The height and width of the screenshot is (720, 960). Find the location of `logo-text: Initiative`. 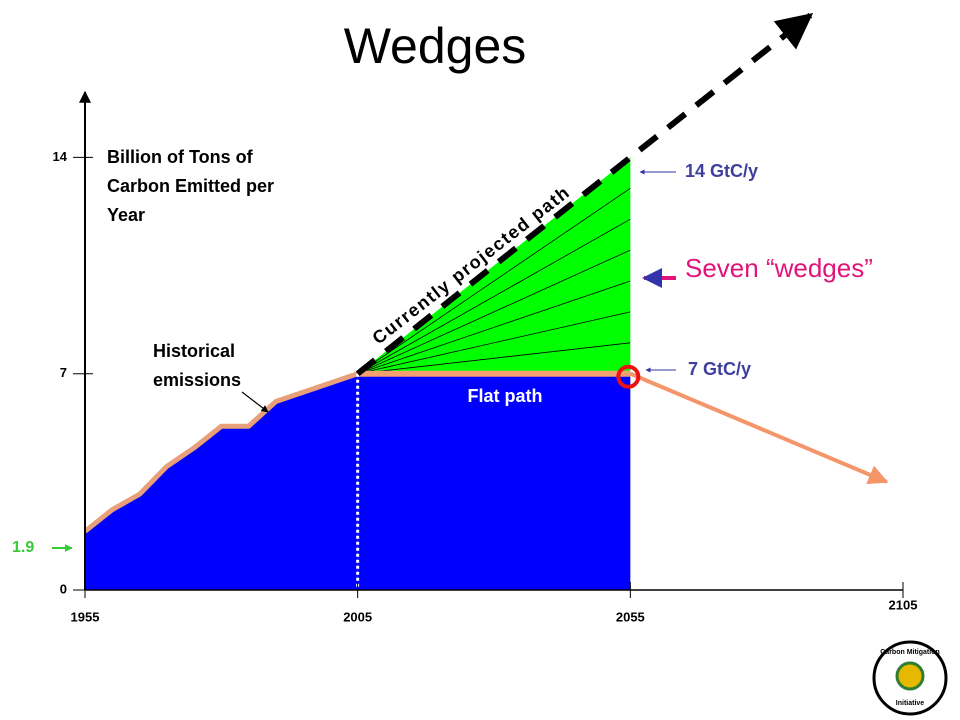

logo-text: Initiative is located at coordinates (910, 703).